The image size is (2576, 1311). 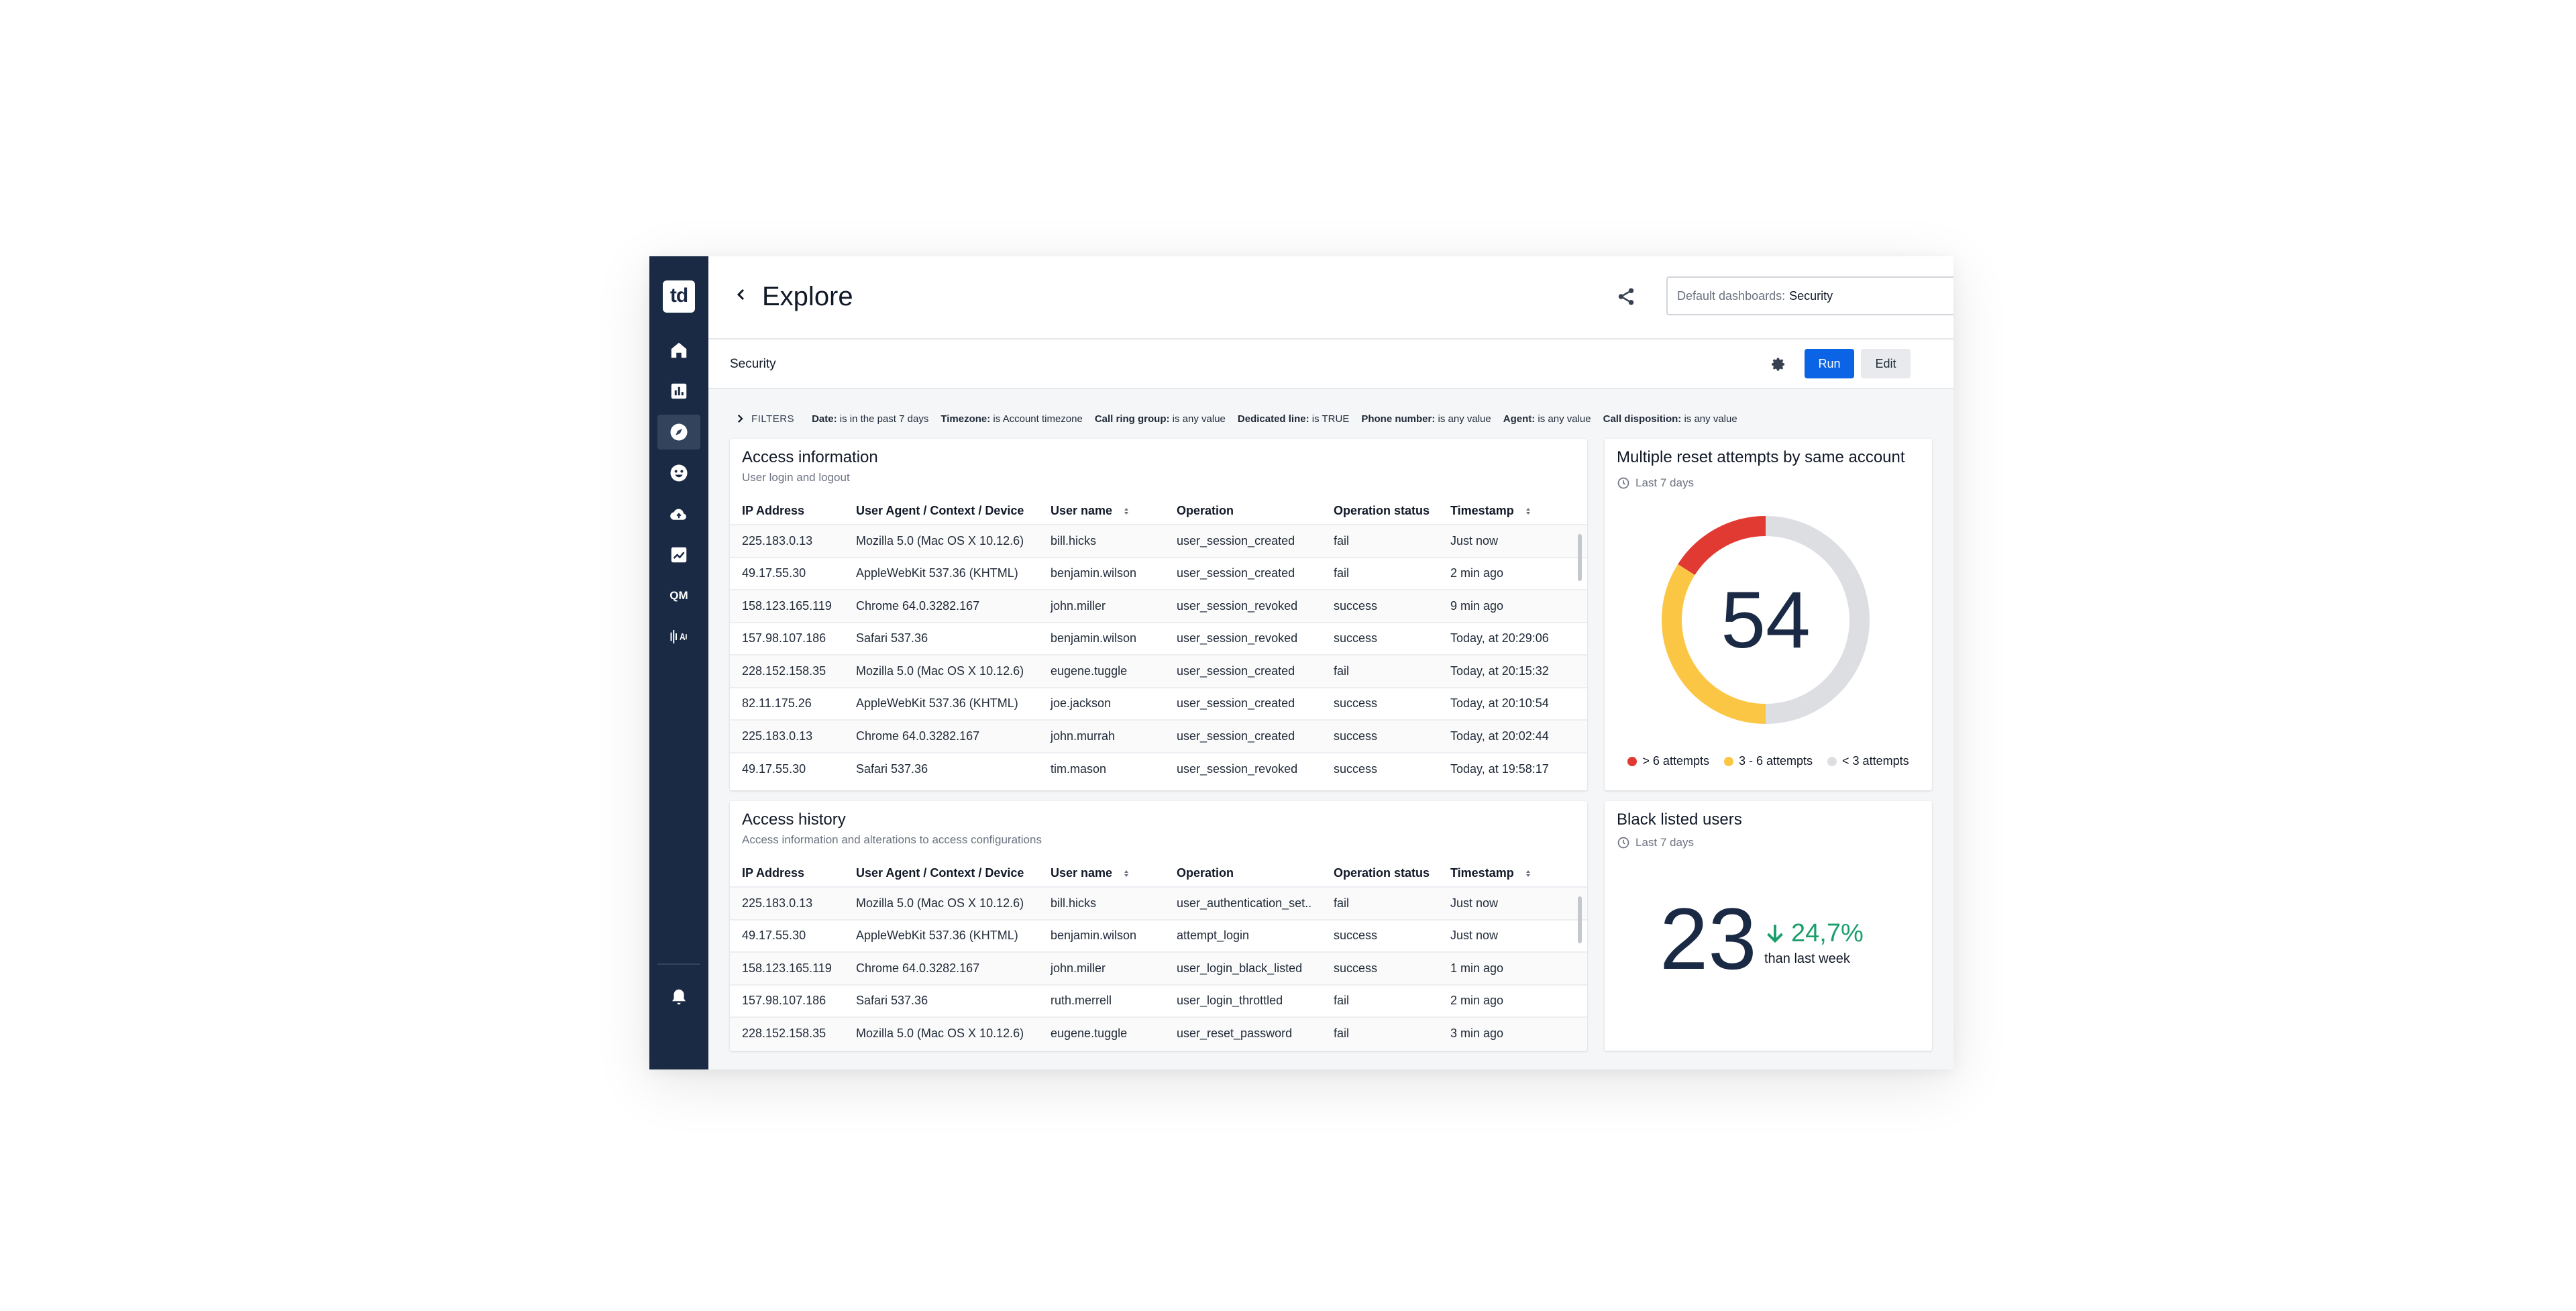 What do you see at coordinates (1380, 703) in the screenshot?
I see `cell-status: success` at bounding box center [1380, 703].